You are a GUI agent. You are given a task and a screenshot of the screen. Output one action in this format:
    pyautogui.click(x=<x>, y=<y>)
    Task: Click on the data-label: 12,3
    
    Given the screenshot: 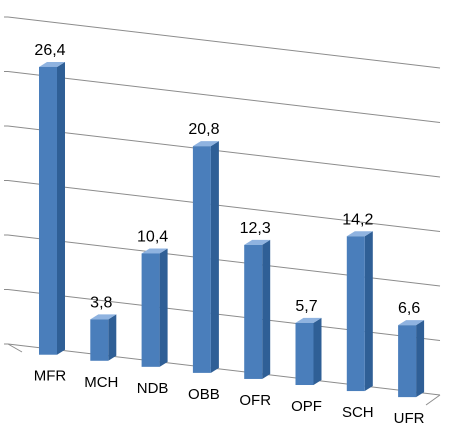 What is the action you would take?
    pyautogui.click(x=255, y=228)
    